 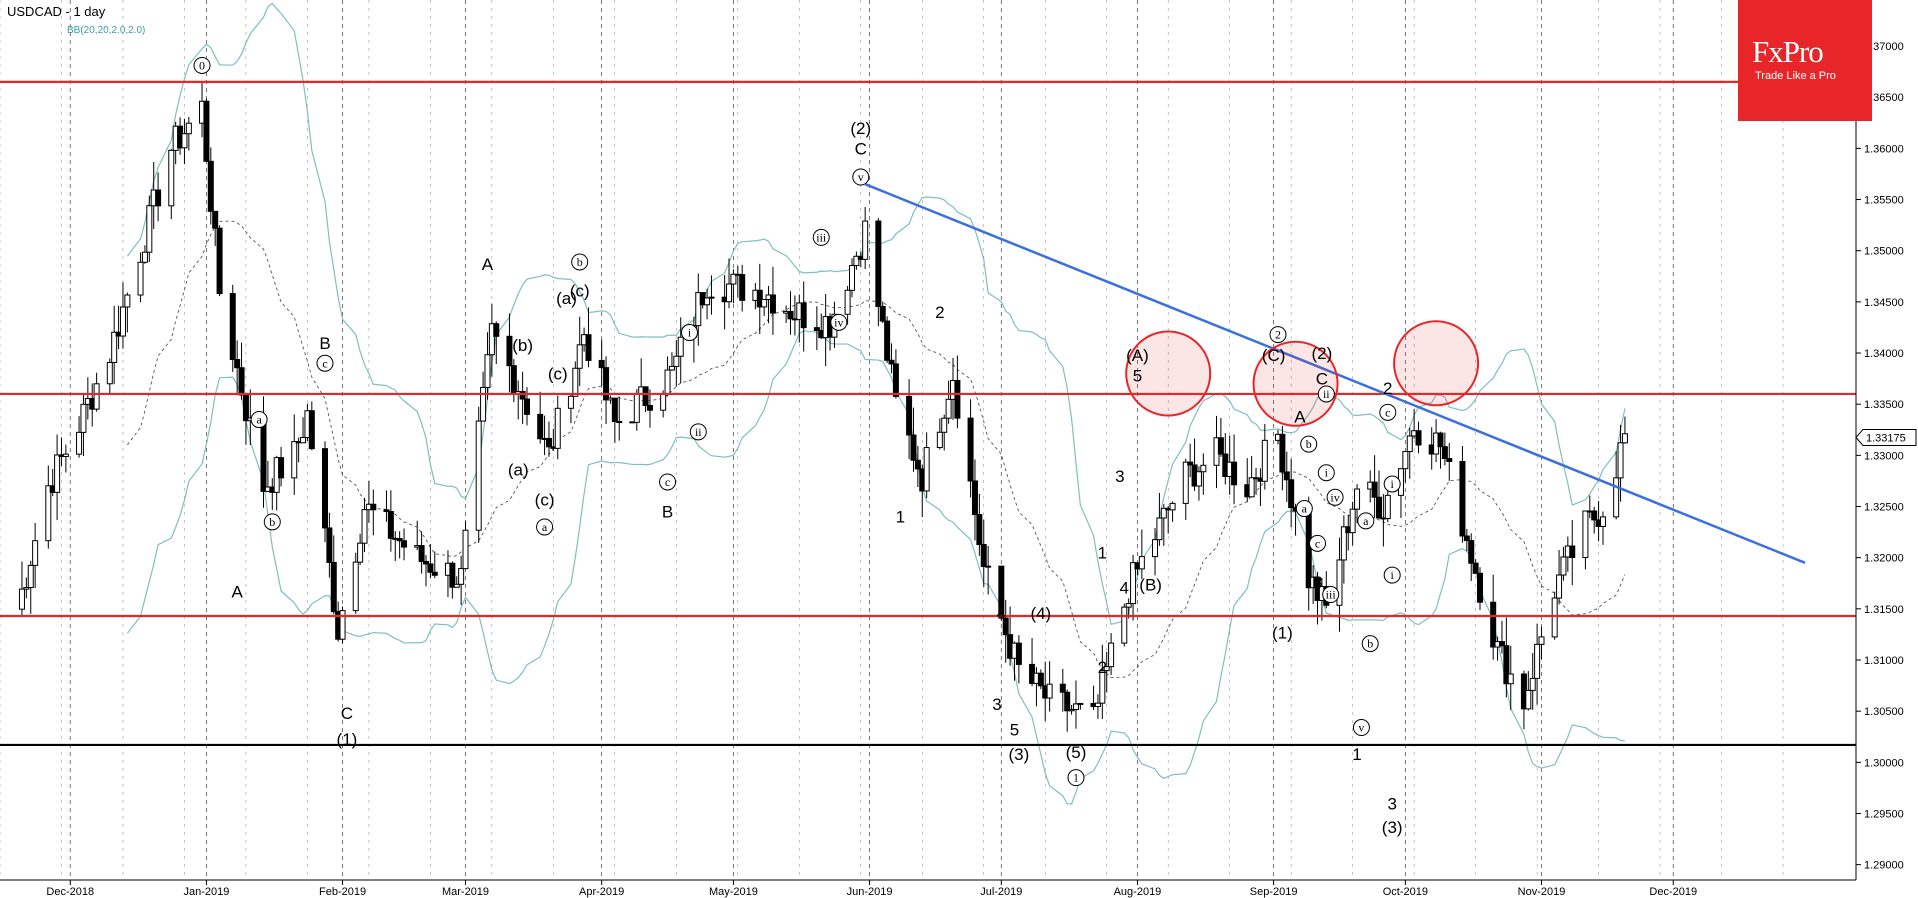 I want to click on wave-label: ii, so click(x=698, y=432).